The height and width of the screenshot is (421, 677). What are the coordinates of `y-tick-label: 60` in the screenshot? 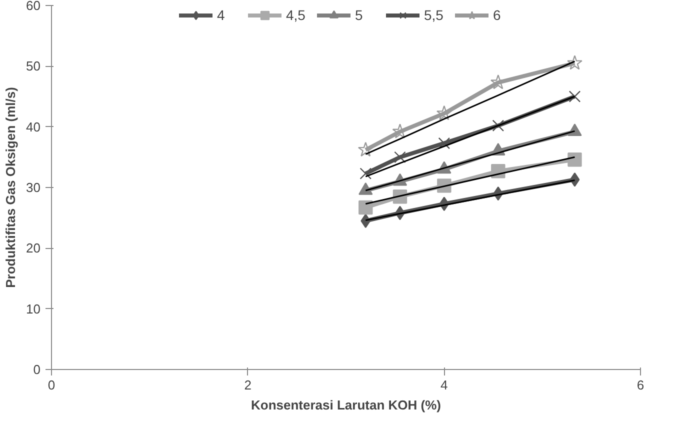 It's located at (33, 6).